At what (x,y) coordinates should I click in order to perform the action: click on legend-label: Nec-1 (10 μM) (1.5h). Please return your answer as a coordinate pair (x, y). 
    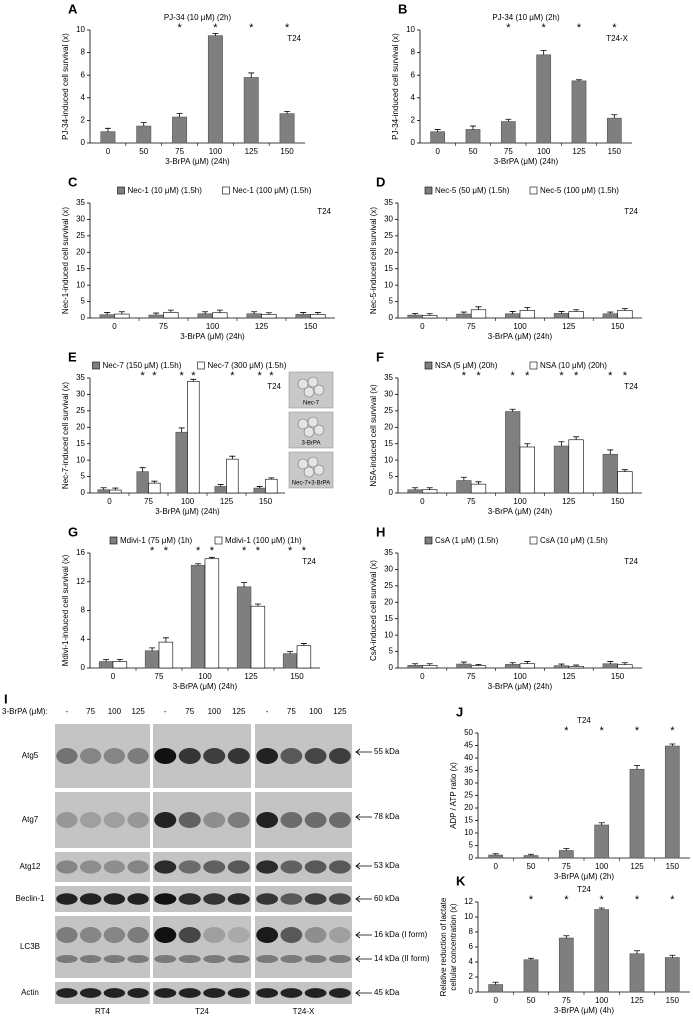
    Looking at the image, I should click on (165, 190).